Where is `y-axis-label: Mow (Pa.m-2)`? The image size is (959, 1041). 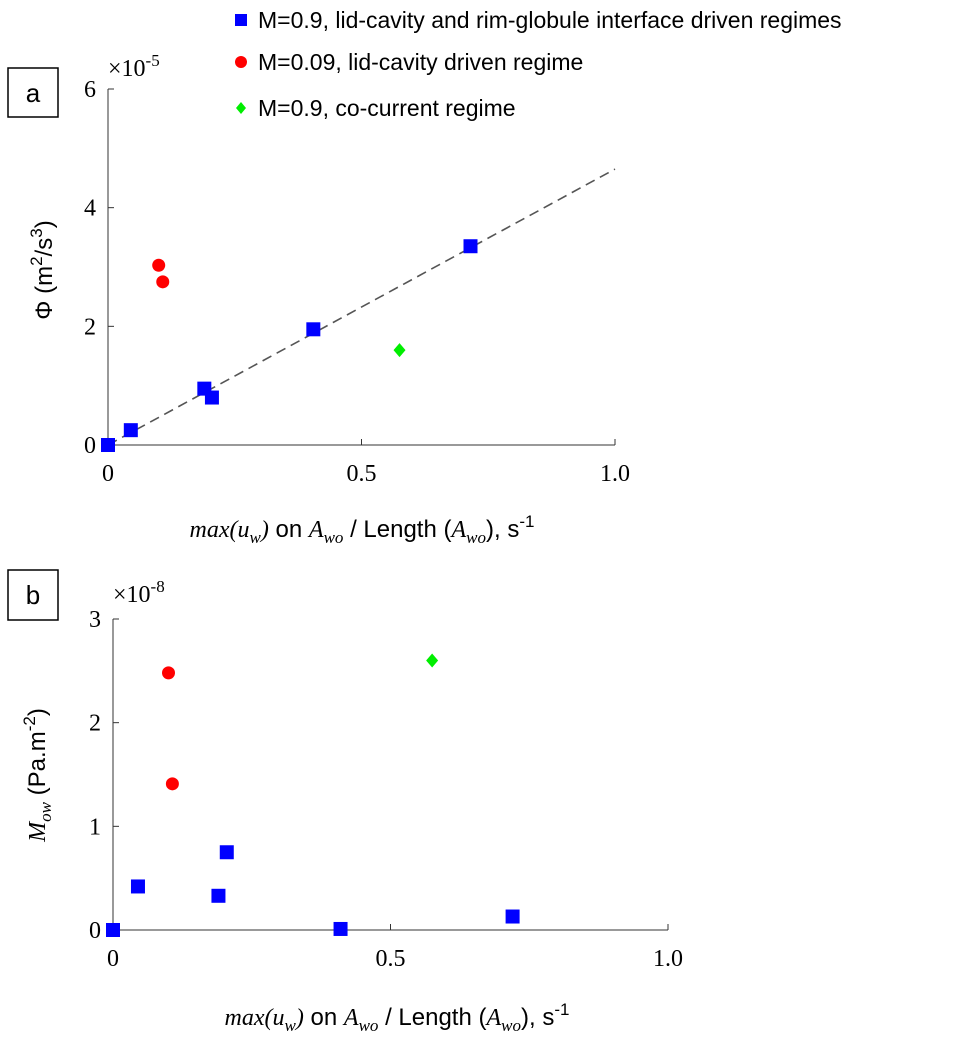 y-axis-label: Mow (Pa.m-2) is located at coordinates (37, 775).